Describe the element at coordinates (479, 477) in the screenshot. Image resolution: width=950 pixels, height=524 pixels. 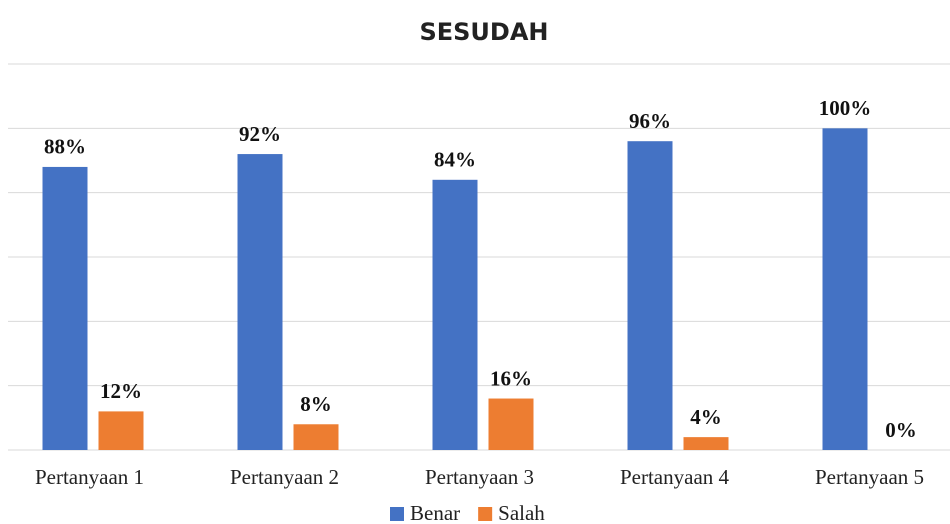
I see `x-tick-label: Pertanyaan 3` at that location.